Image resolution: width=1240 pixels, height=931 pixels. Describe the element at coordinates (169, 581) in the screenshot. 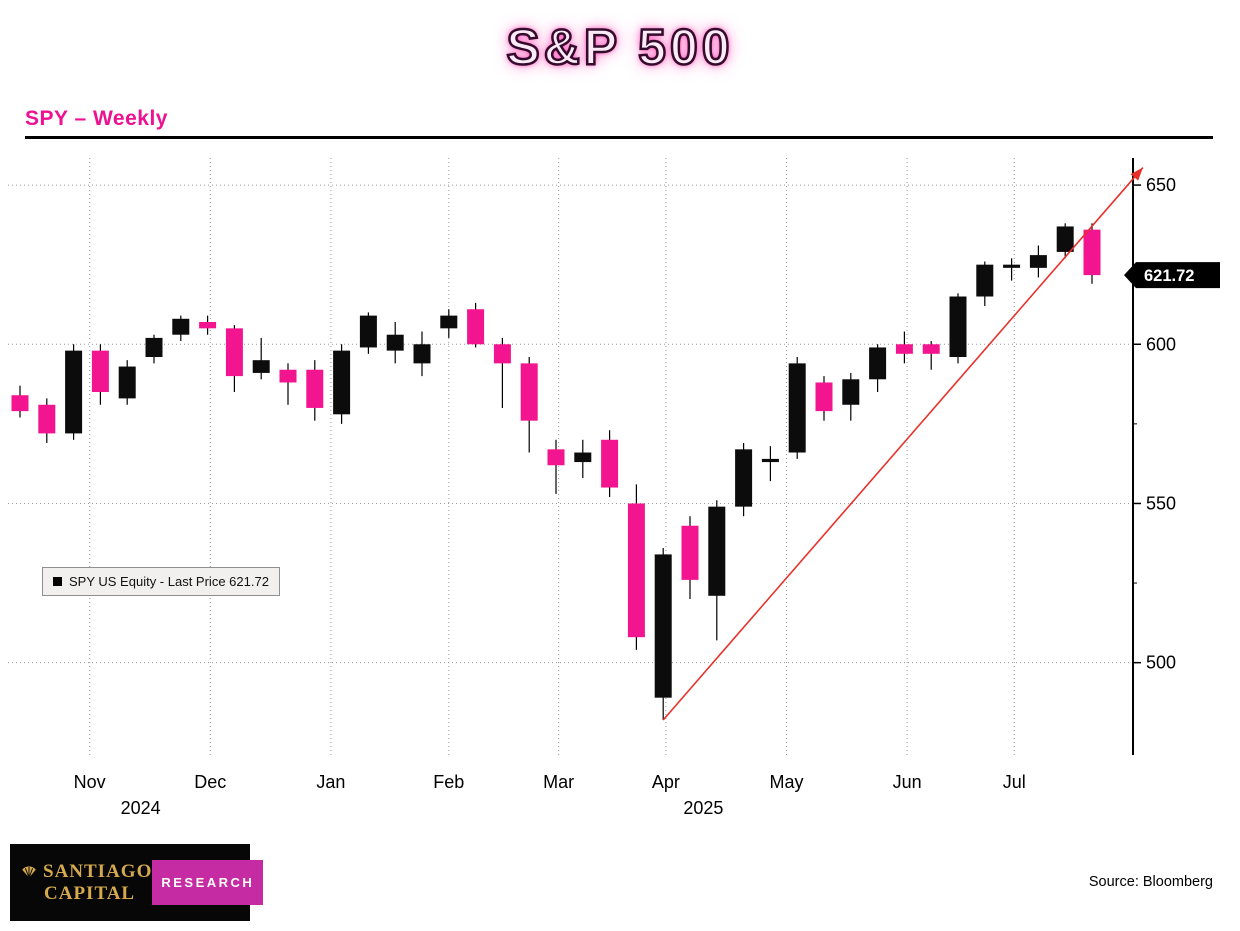

I see `legend-label: SPY US Equity - Last Price 621.72` at that location.